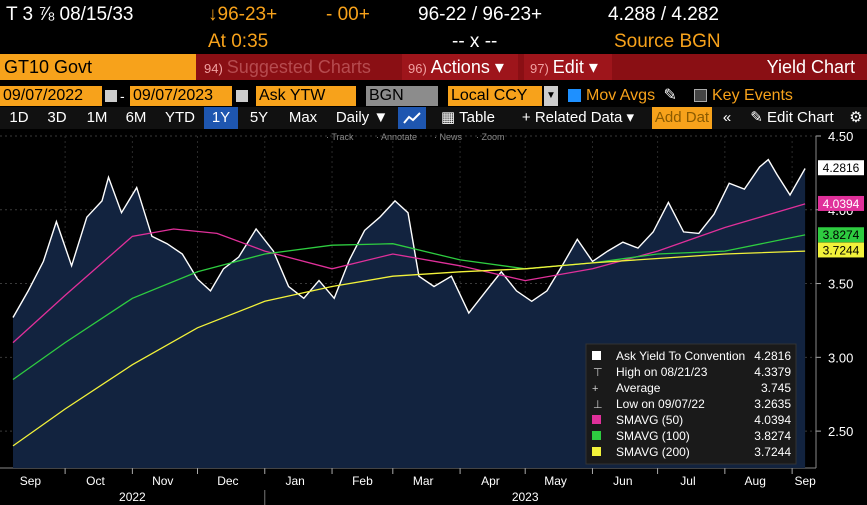 Image resolution: width=867 pixels, height=505 pixels. Describe the element at coordinates (467, 67) in the screenshot. I see `actions-label: Actions ▾` at that location.